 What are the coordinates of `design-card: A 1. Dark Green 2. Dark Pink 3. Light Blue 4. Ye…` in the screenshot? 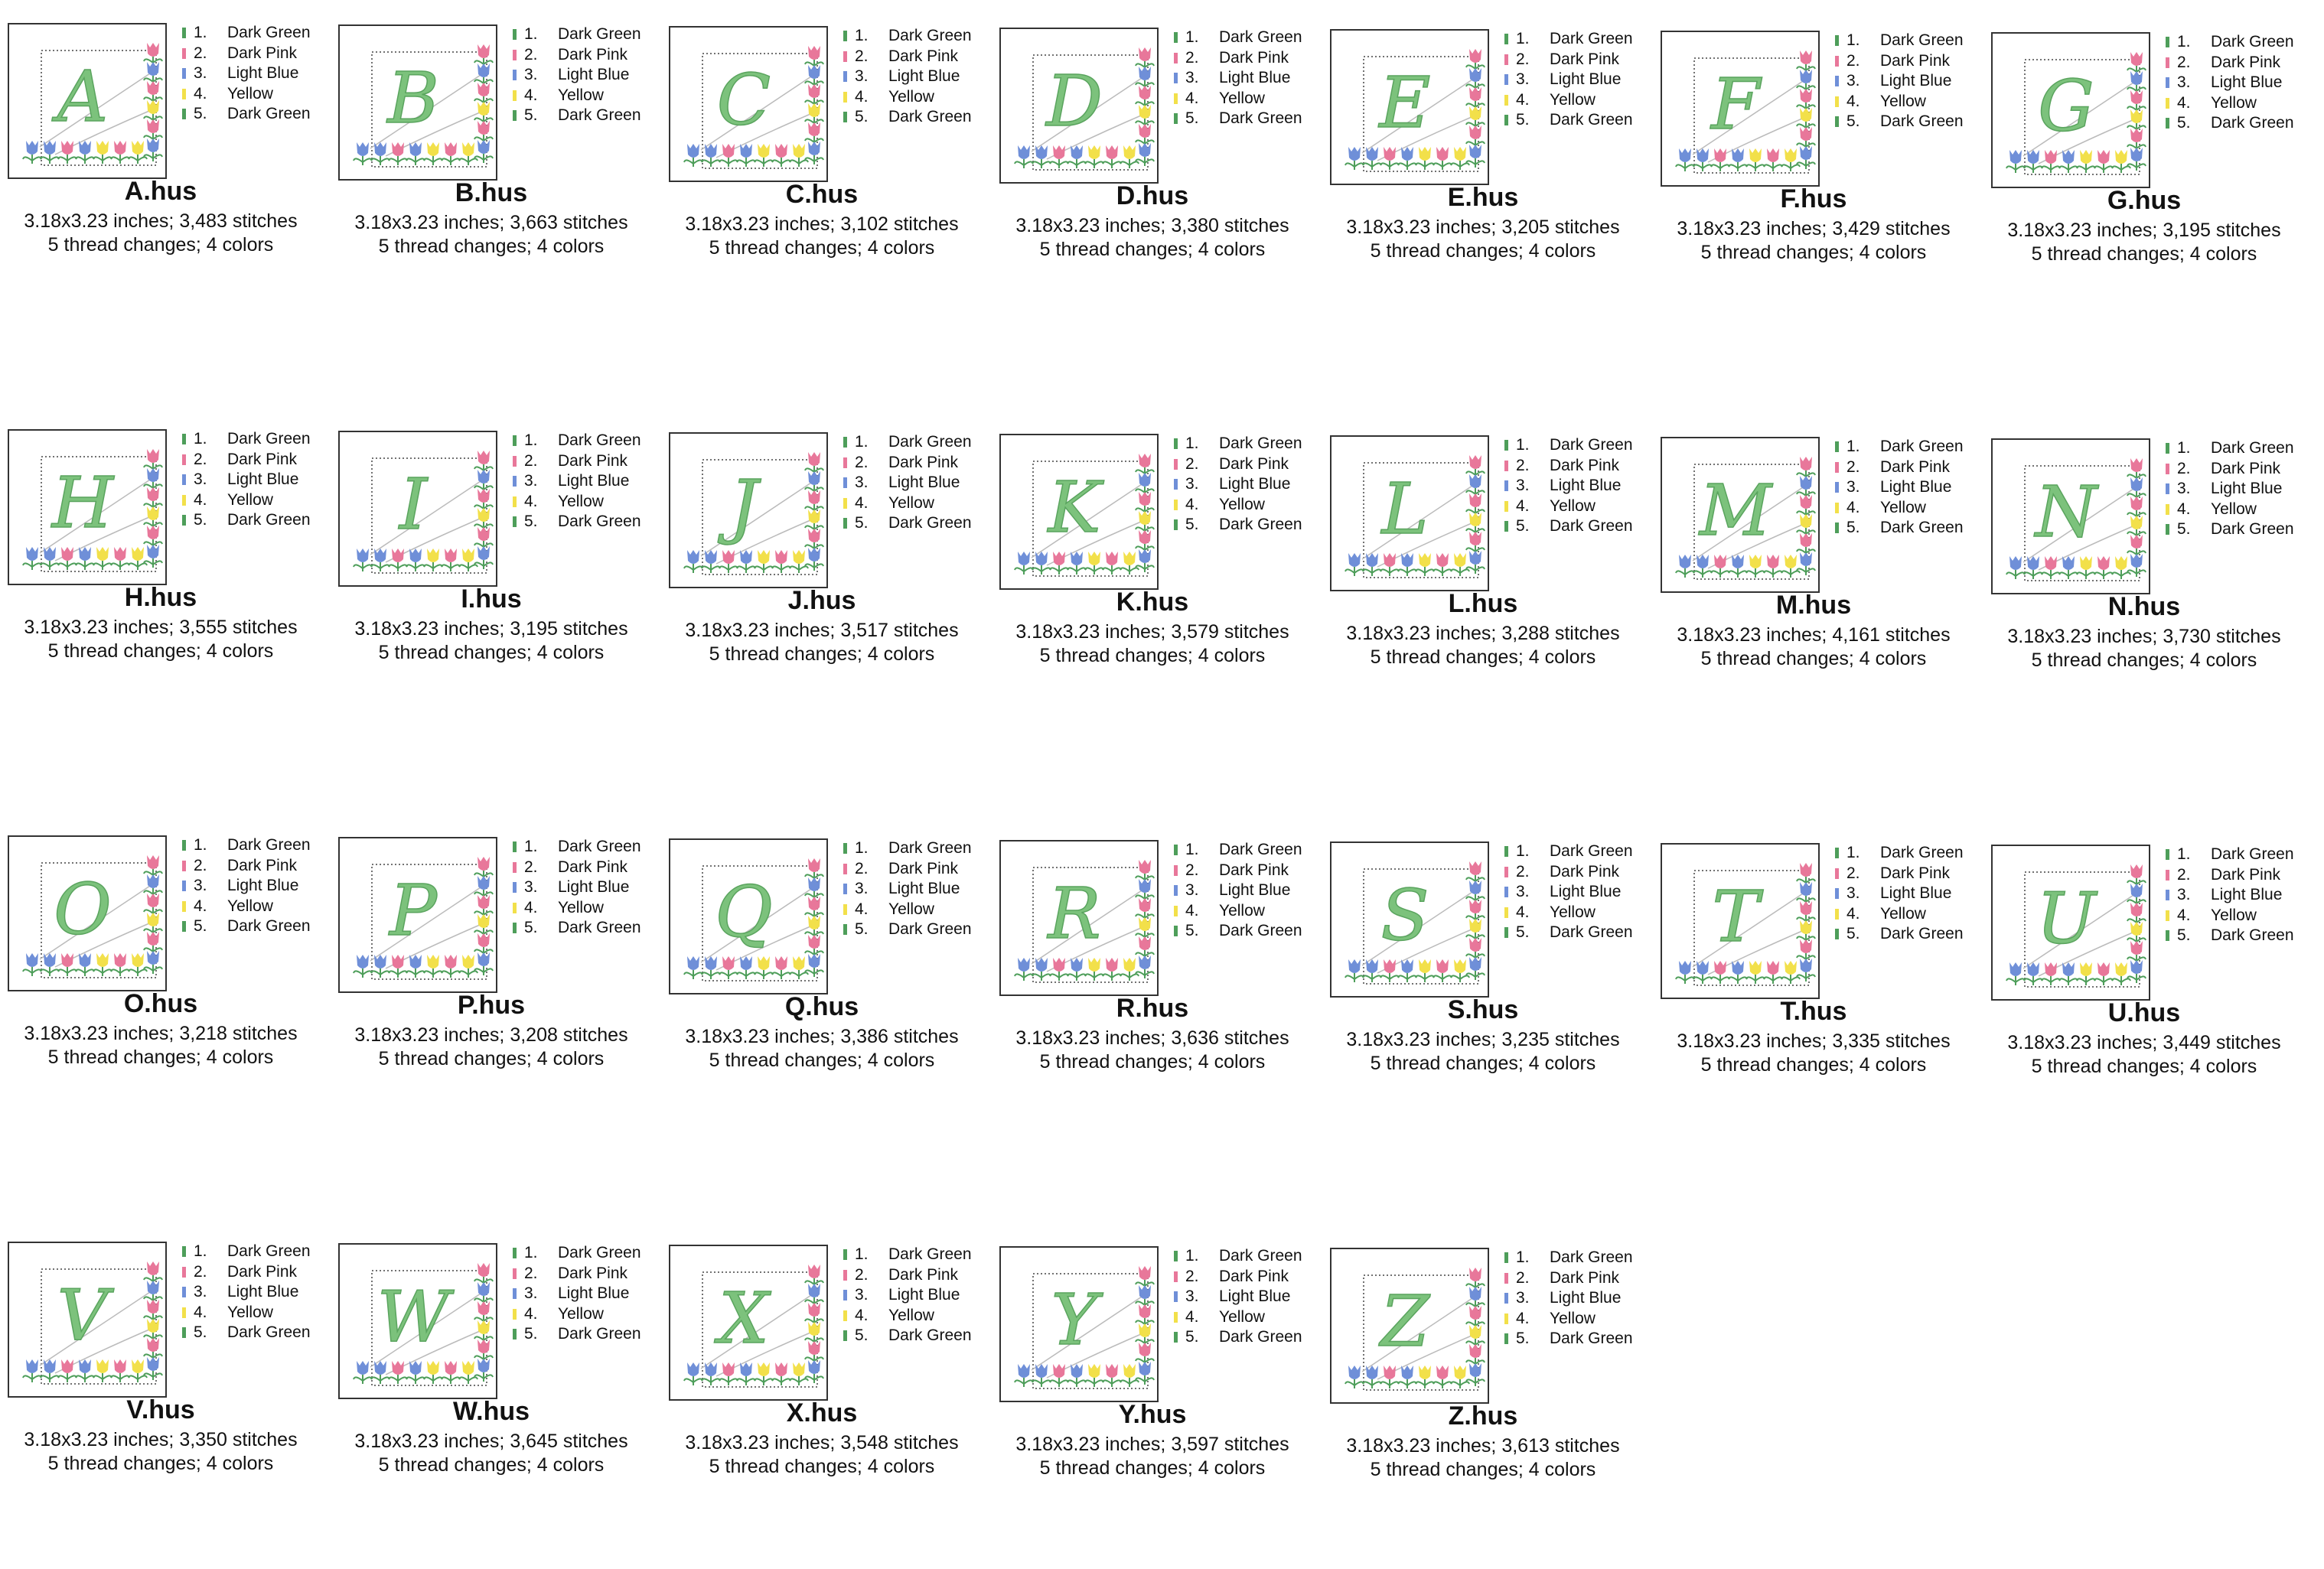 It's located at (172, 183).